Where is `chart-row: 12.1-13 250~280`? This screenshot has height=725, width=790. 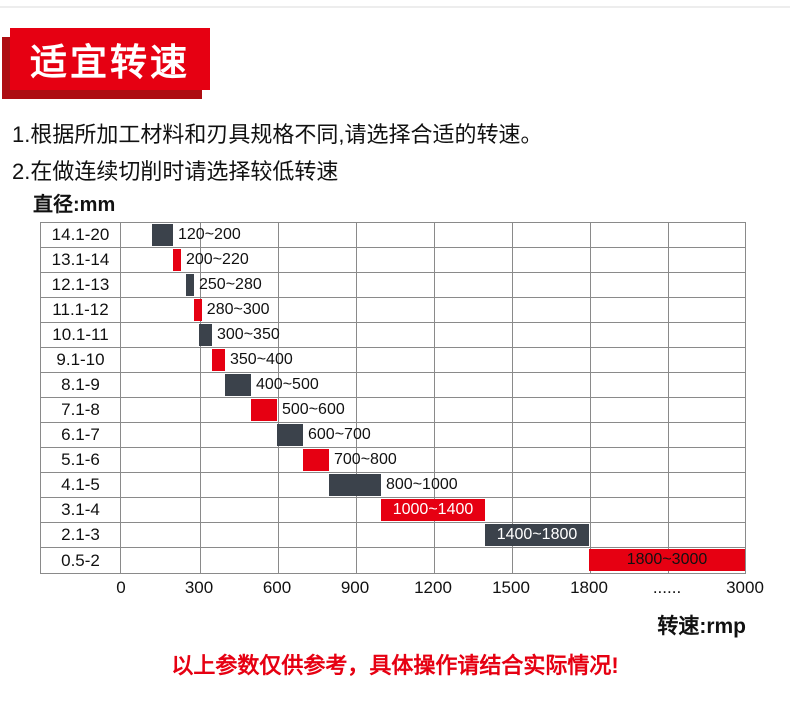
chart-row: 12.1-13 250~280 is located at coordinates (393, 285).